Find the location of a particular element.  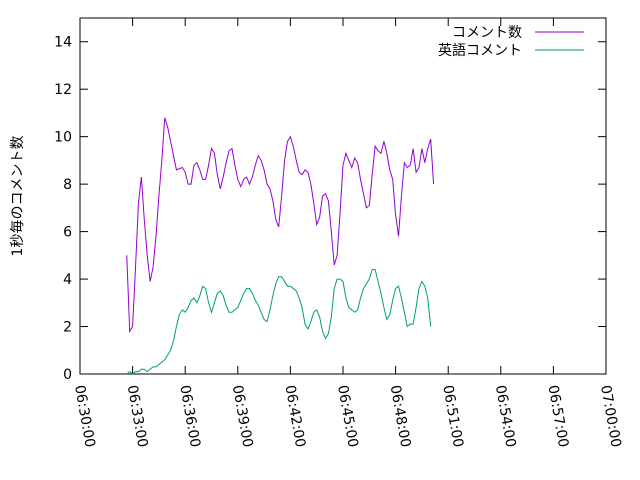

x-tick-label: 06:33:00 is located at coordinates (137, 416).